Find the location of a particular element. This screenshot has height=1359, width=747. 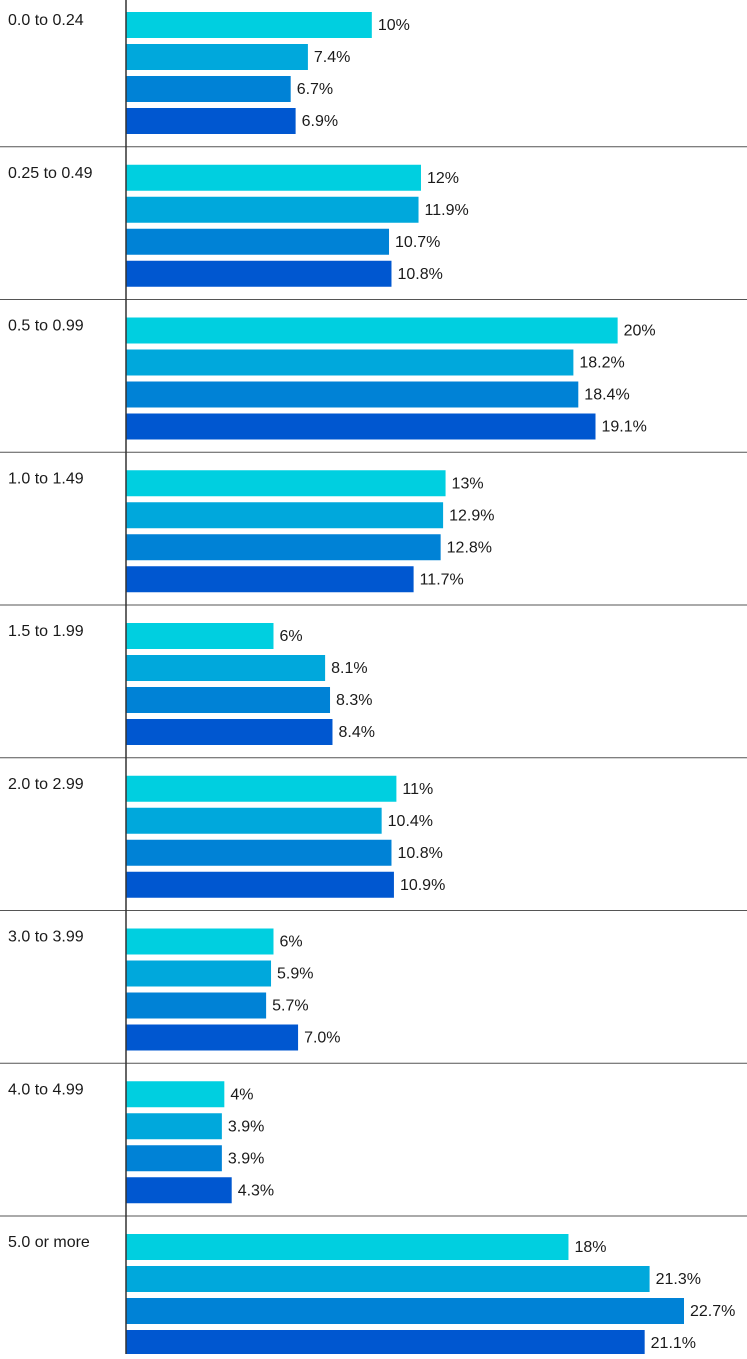

value-label: 5.9% is located at coordinates (295, 974).